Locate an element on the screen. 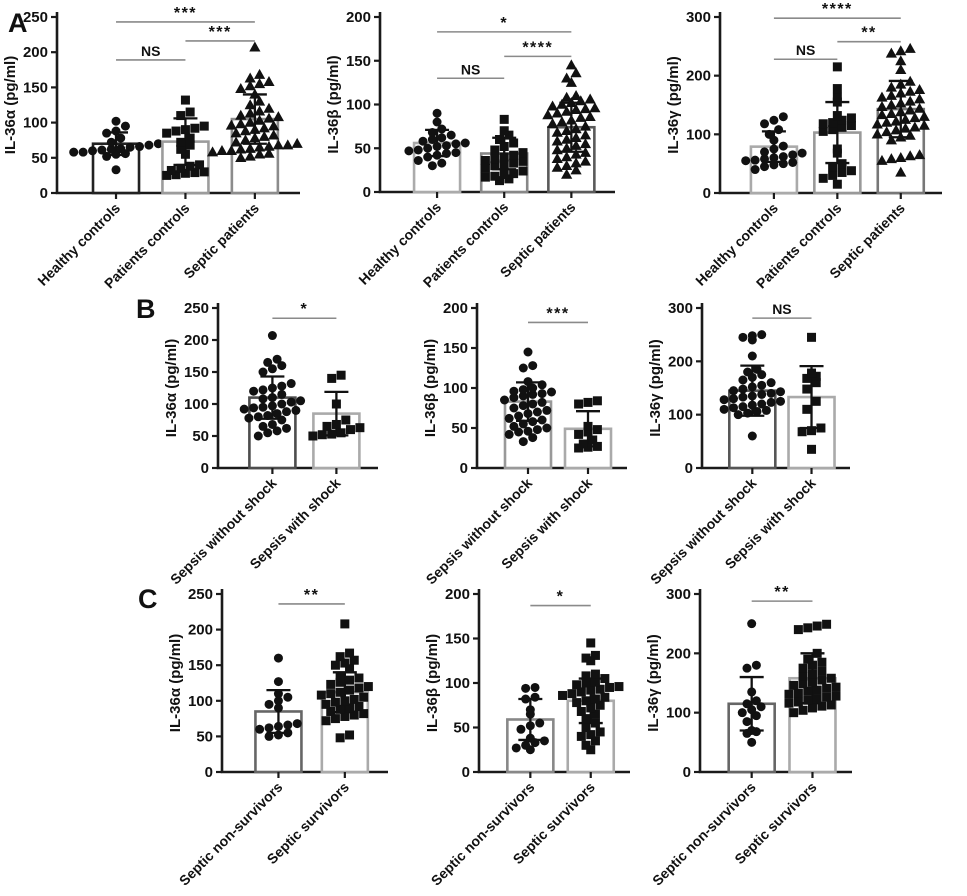  y-tick-label: 150 is located at coordinates (457, 639).